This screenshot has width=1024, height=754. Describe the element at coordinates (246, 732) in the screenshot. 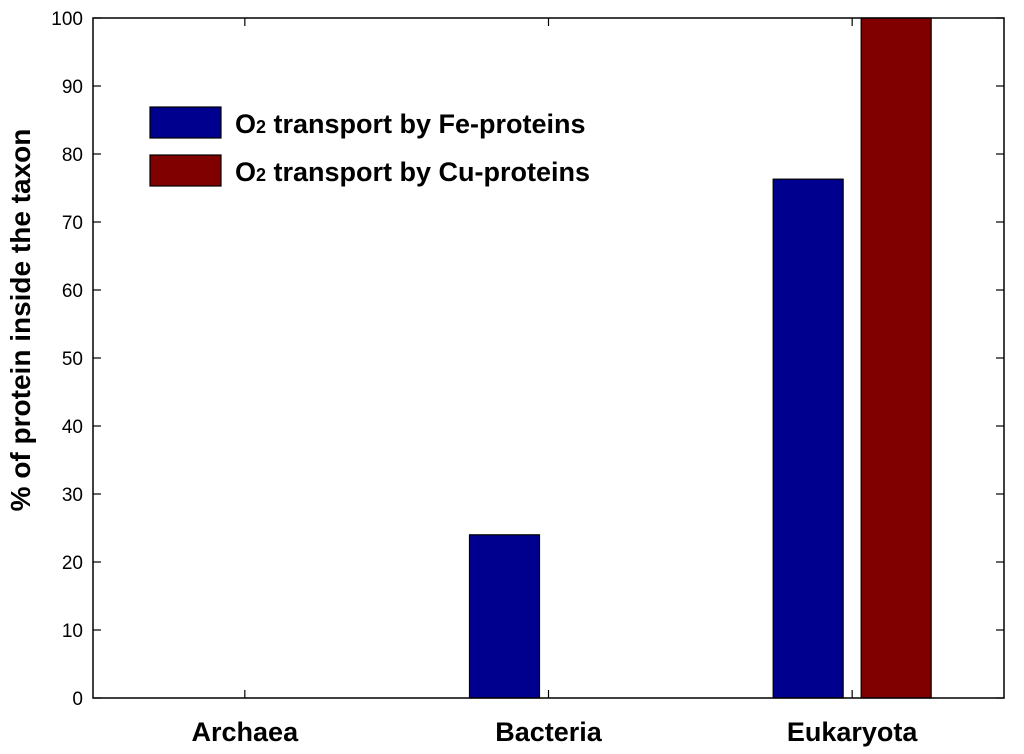

I see `x-category-label: Archaea` at that location.